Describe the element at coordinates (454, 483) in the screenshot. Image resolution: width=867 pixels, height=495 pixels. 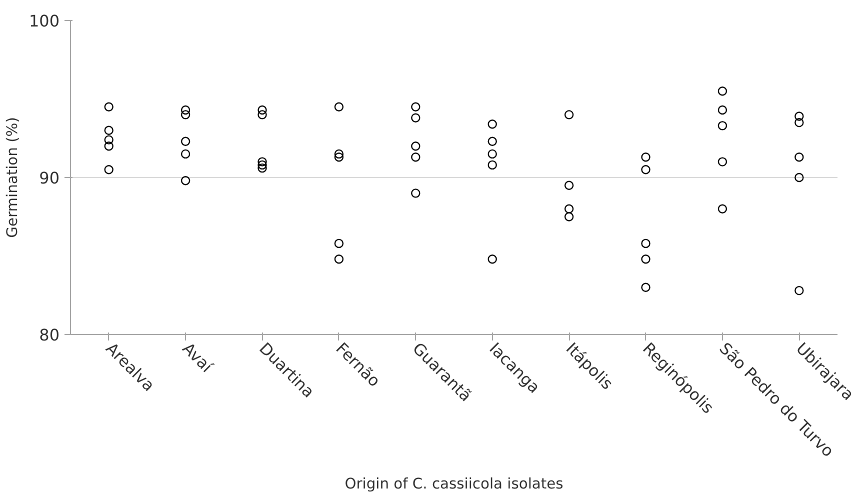
I see `x-axis-title: Origin of C. cassiicola isolates` at that location.